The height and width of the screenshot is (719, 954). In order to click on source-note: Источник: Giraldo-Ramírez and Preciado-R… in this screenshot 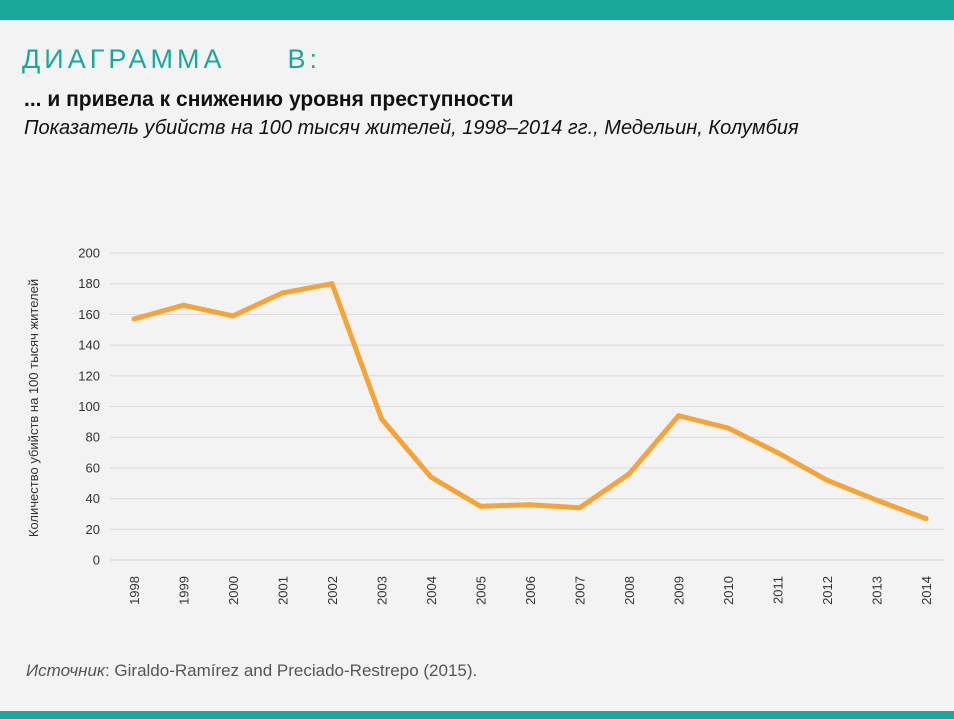, I will do `click(251, 671)`.